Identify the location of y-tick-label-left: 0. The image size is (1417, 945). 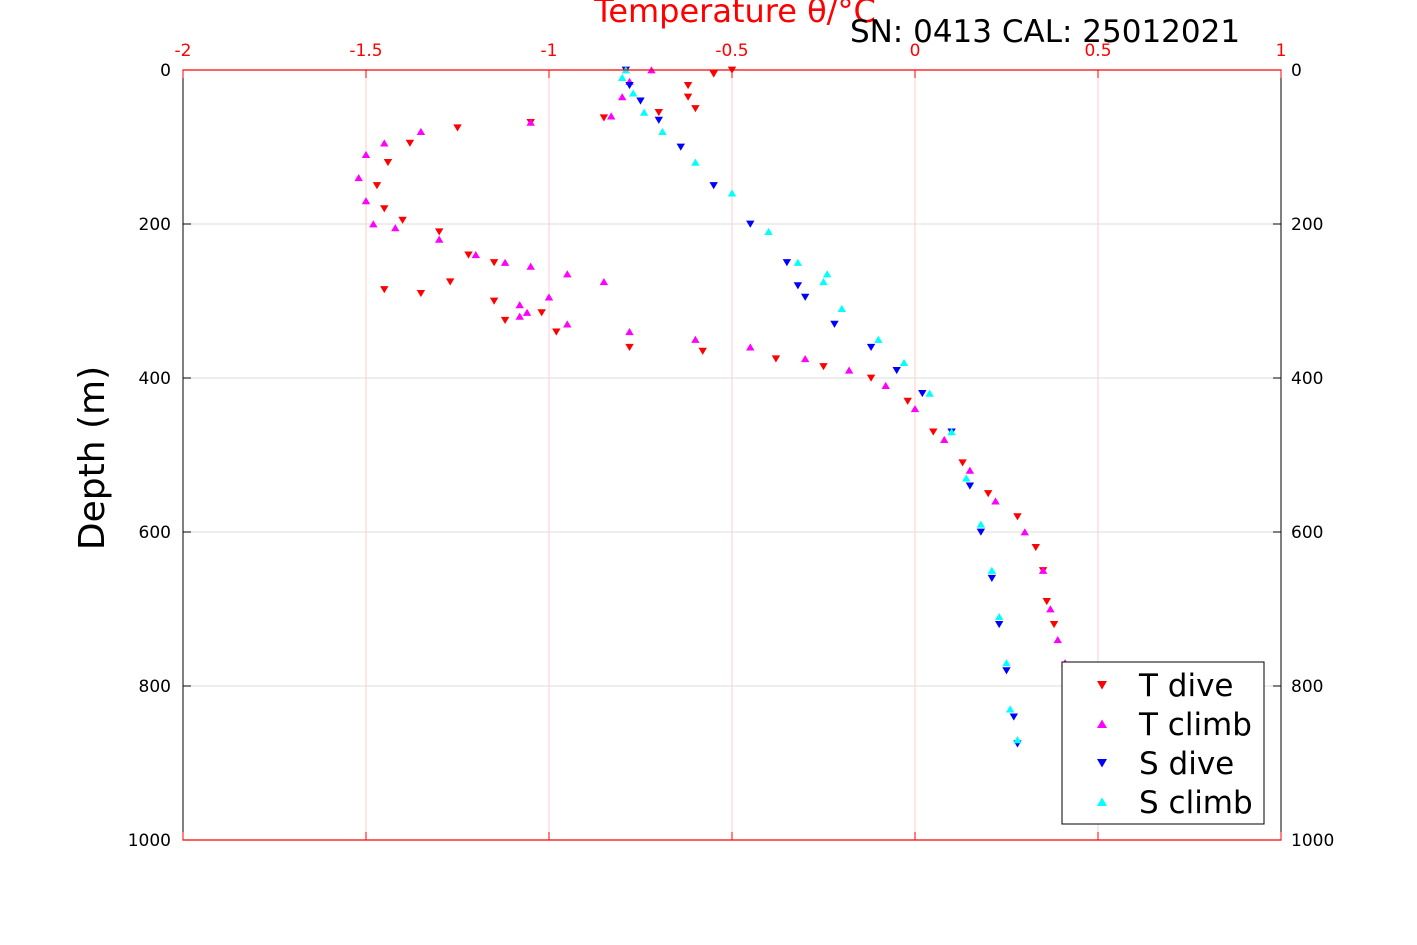
(165, 71).